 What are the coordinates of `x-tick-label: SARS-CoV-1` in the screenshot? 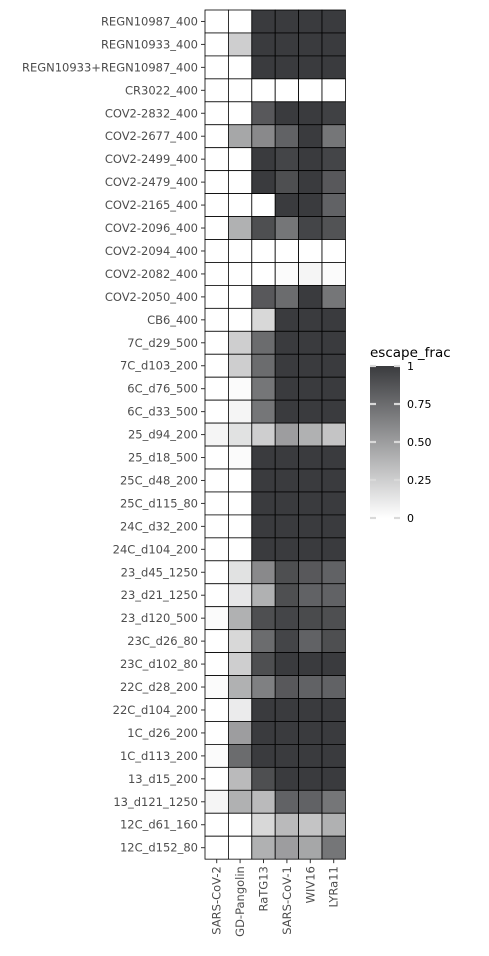 It's located at (287, 900).